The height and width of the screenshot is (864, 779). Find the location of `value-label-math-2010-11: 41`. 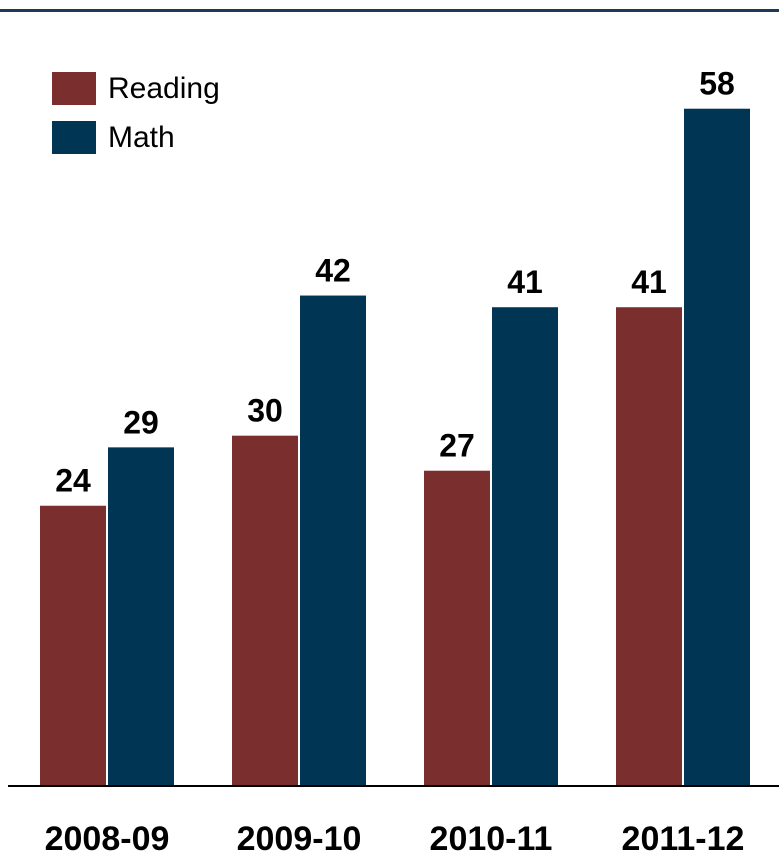

value-label-math-2010-11: 41 is located at coordinates (525, 282).